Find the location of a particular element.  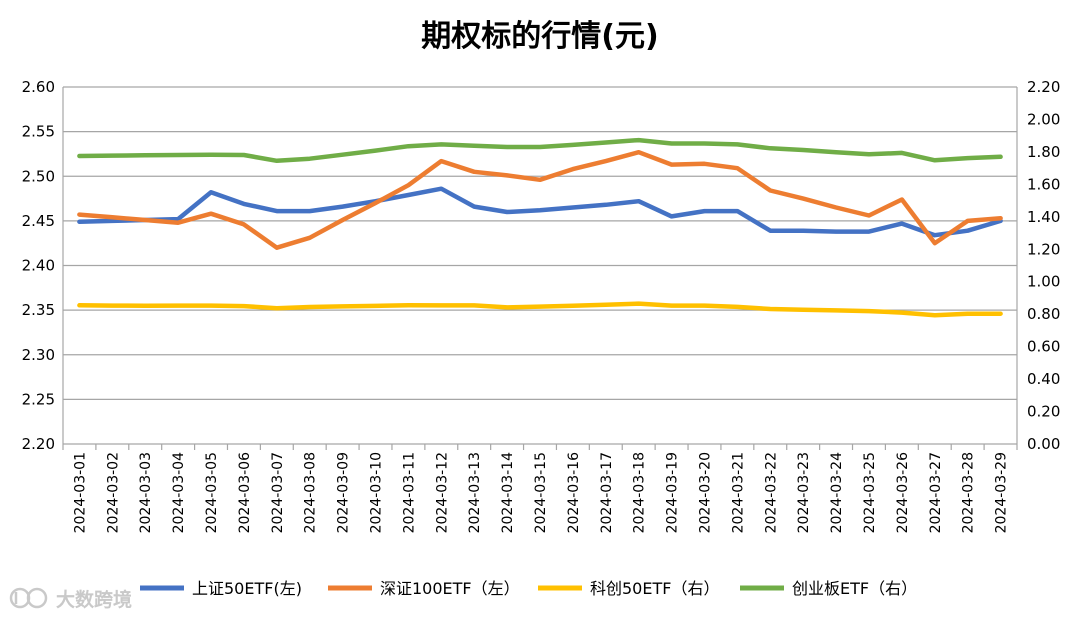

right-tick-label: 1.00 is located at coordinates (1043, 282).